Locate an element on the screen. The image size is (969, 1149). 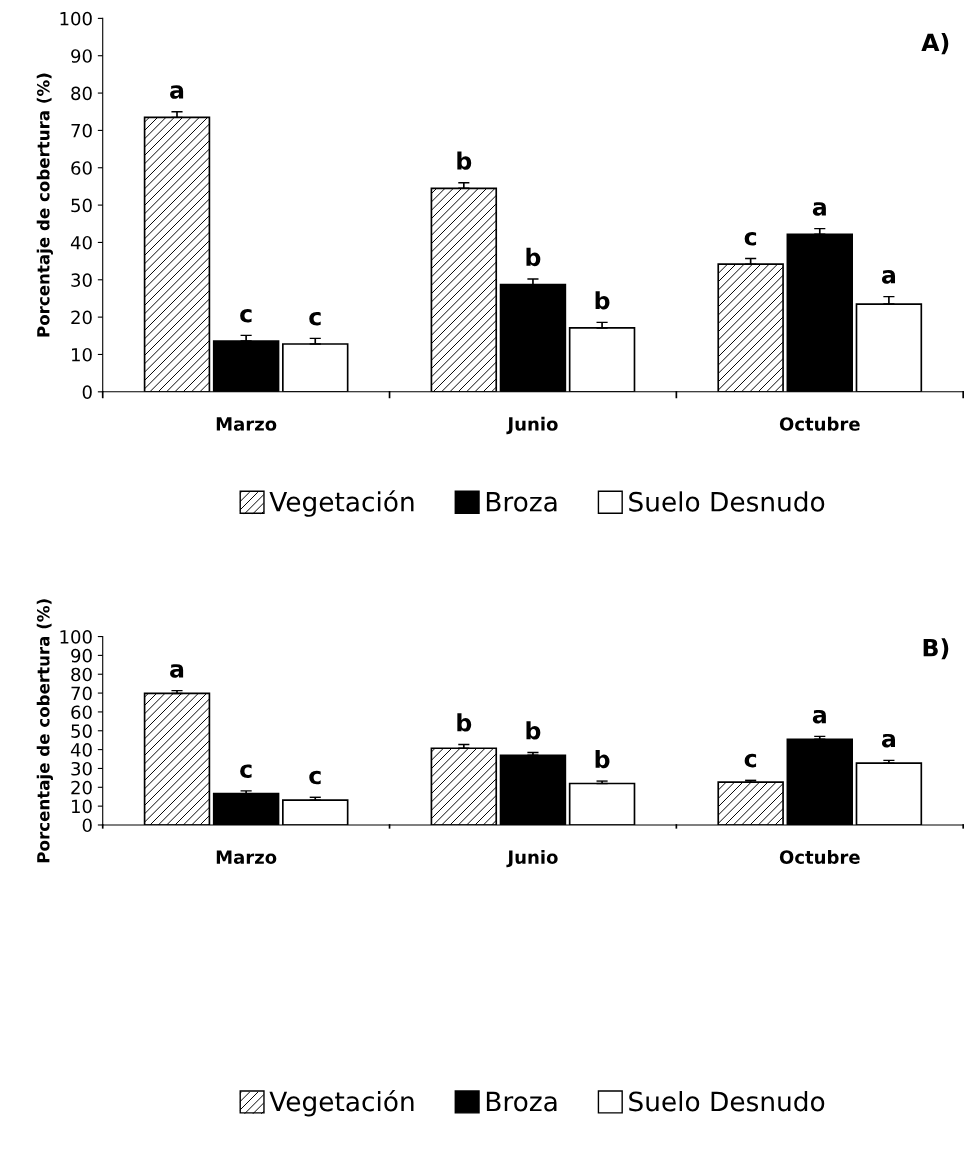
annotation: A) is located at coordinates (935, 44).